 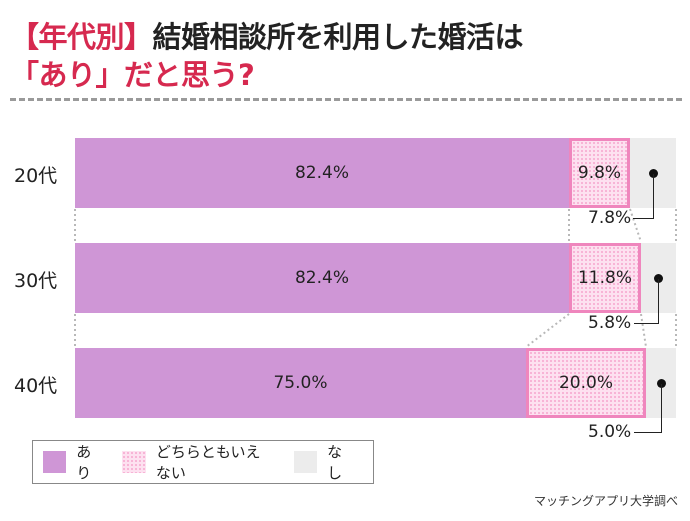 I want to click on value-neither: 9.8%, so click(x=599, y=173).